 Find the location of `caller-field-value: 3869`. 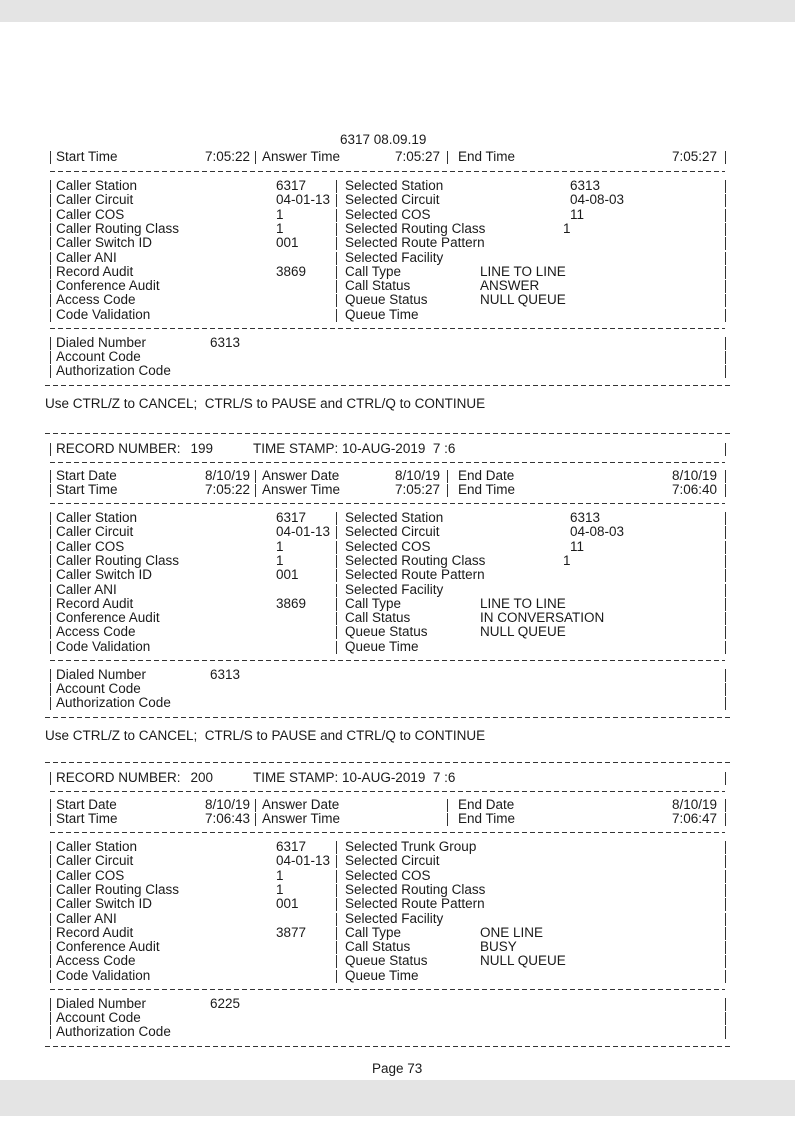

caller-field-value: 3869 is located at coordinates (291, 603).